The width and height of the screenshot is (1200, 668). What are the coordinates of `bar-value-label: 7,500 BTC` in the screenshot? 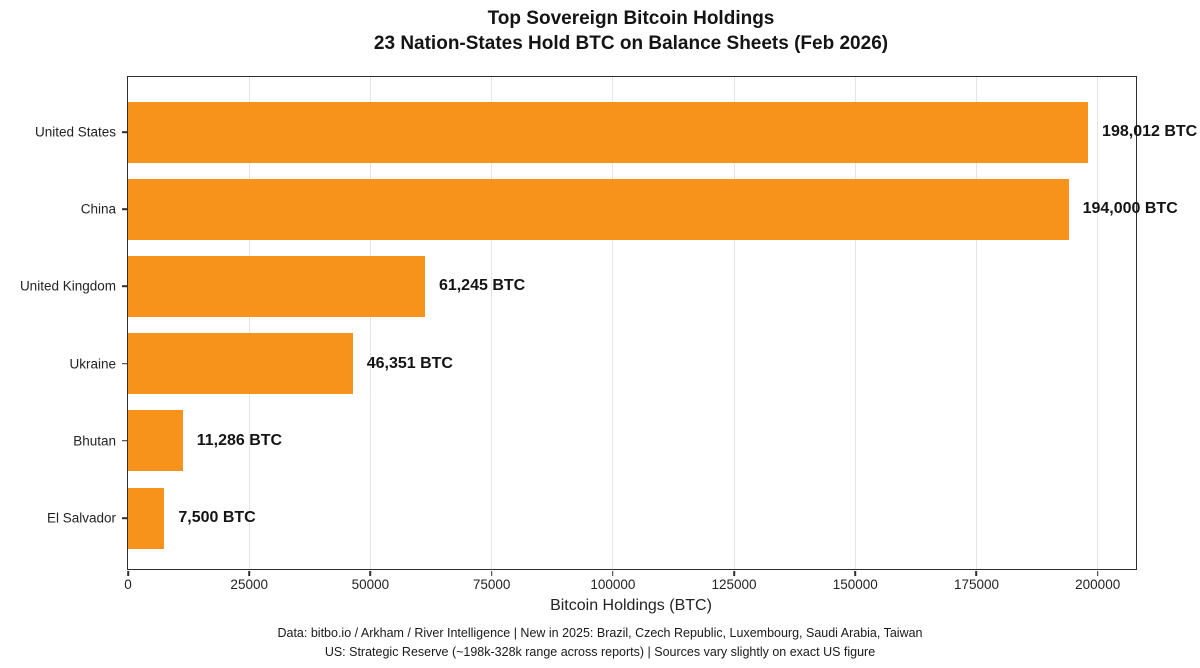 It's located at (217, 517).